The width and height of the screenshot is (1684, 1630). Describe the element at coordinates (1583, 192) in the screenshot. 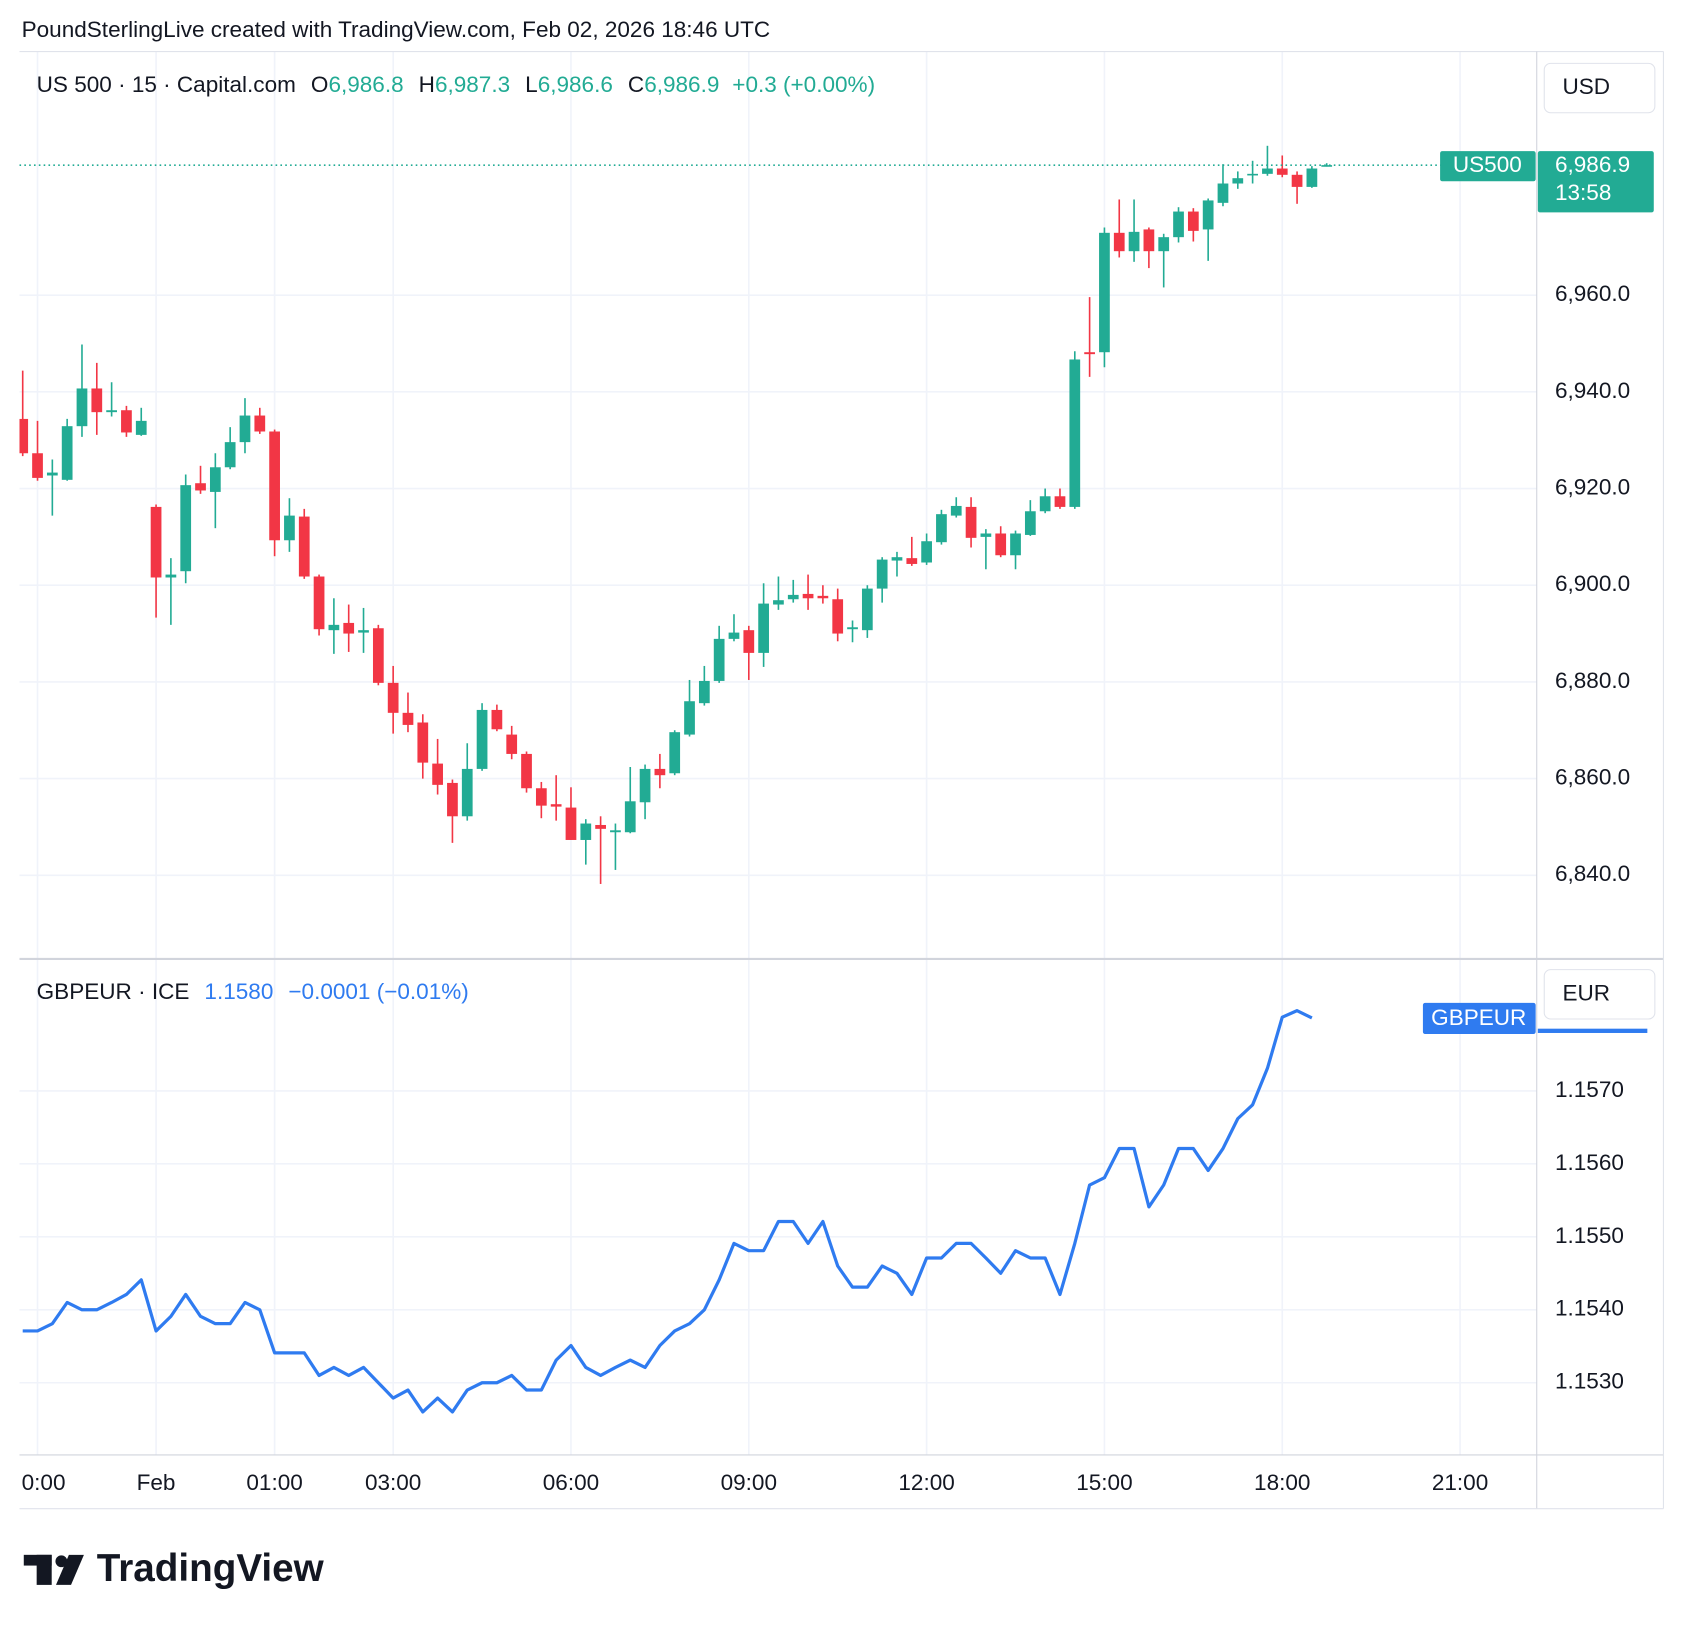

I see `price-tag-countdown: 13:58` at that location.